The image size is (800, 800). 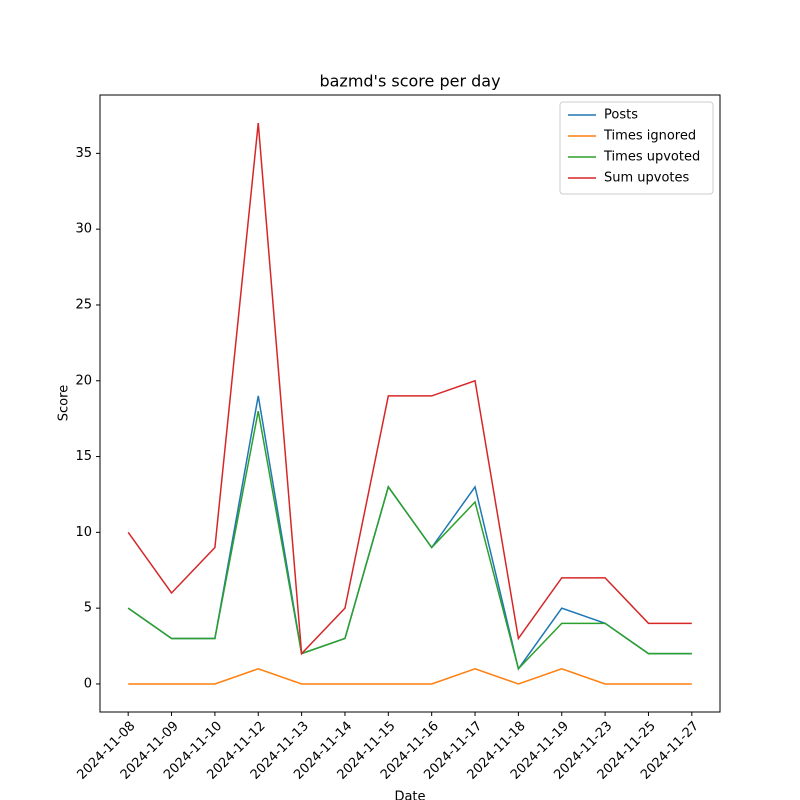 What do you see at coordinates (88, 608) in the screenshot?
I see `y-tick-label: 5` at bounding box center [88, 608].